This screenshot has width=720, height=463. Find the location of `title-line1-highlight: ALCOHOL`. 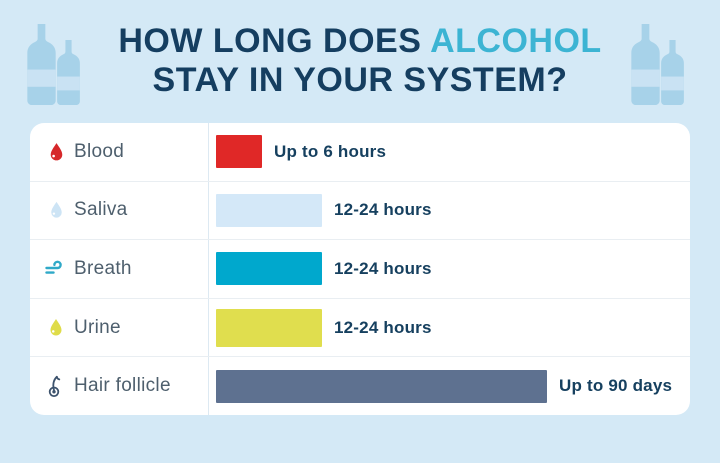

title-line1-highlight: ALCOHOL is located at coordinates (516, 41).